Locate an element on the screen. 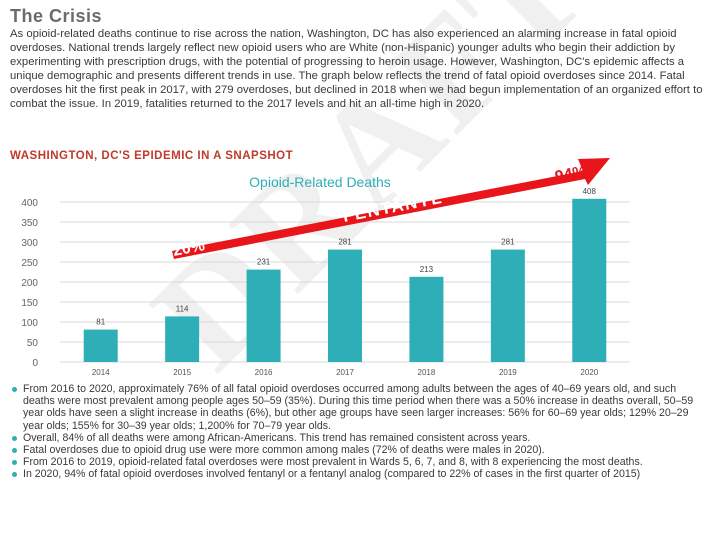 The height and width of the screenshot is (540, 720). y-tick-label: 300 is located at coordinates (29, 243).